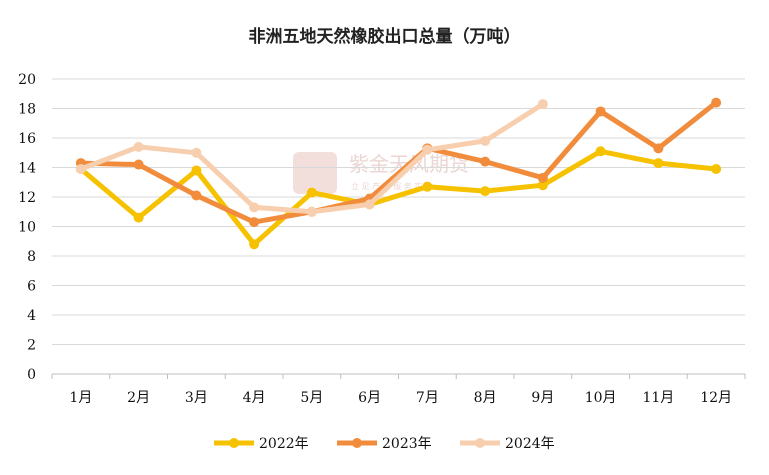  Describe the element at coordinates (530, 444) in the screenshot. I see `legend-label: 2024年` at that location.